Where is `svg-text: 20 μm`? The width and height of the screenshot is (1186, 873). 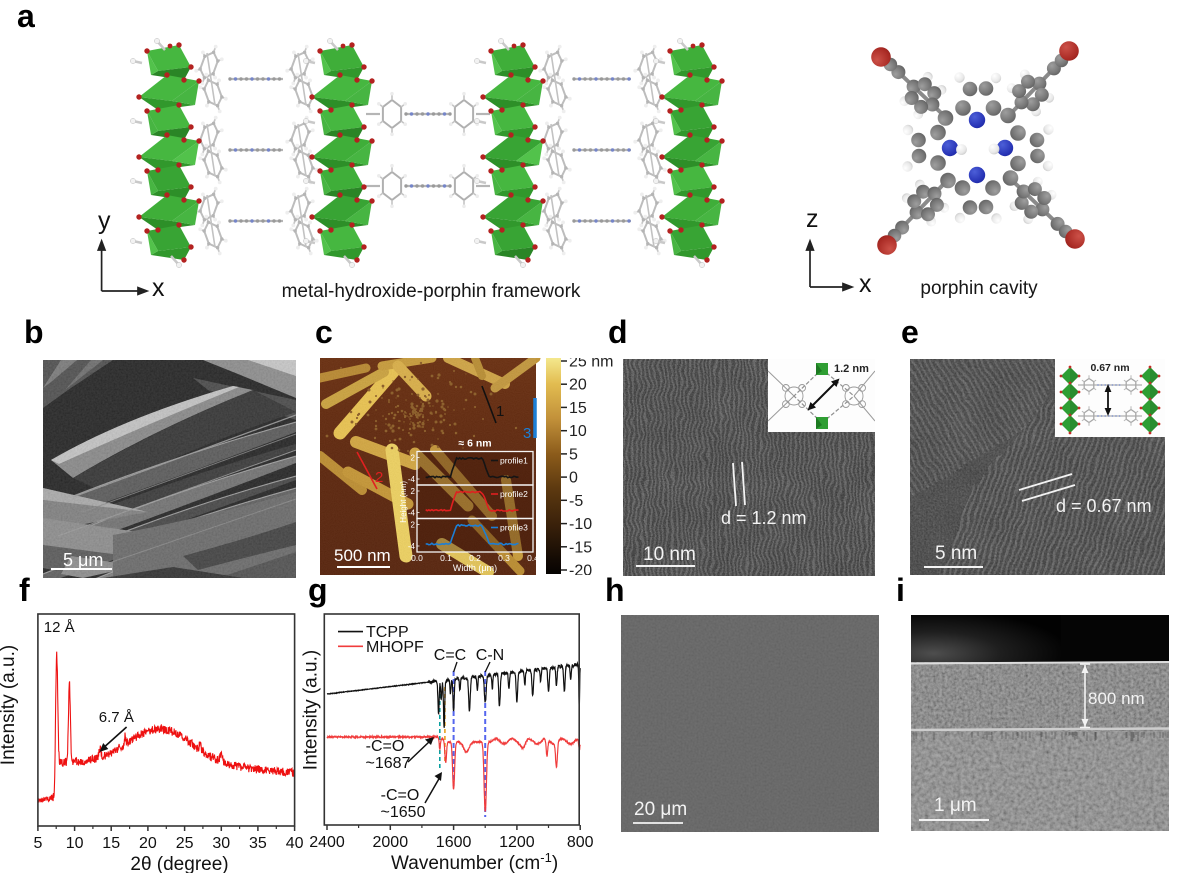 svg-text: 20 μm is located at coordinates (660, 809).